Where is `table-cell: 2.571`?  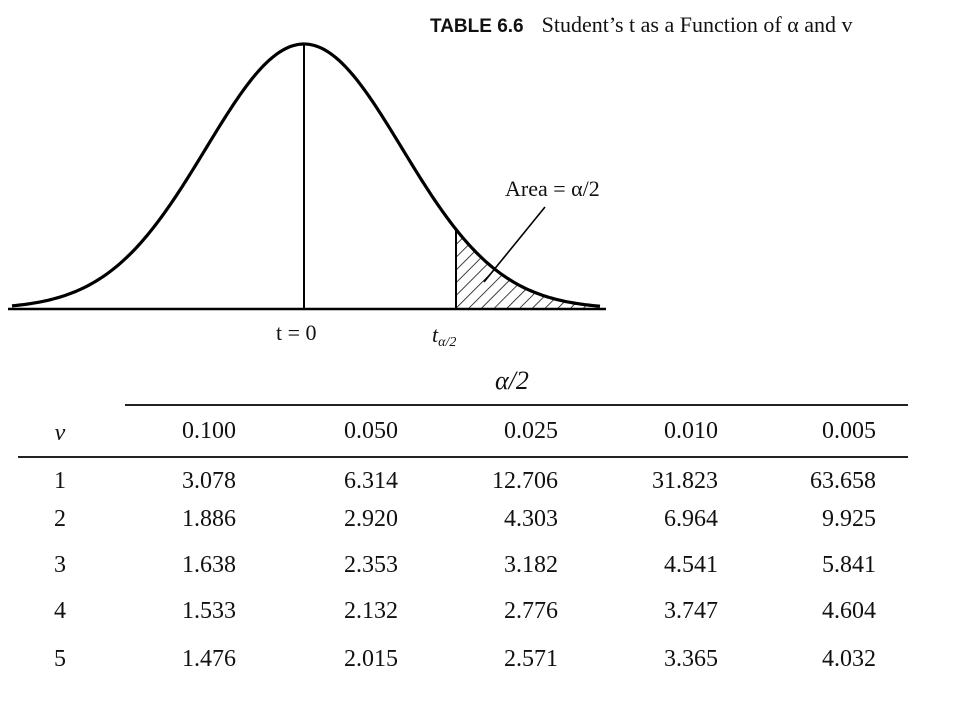 table-cell: 2.571 is located at coordinates (531, 659).